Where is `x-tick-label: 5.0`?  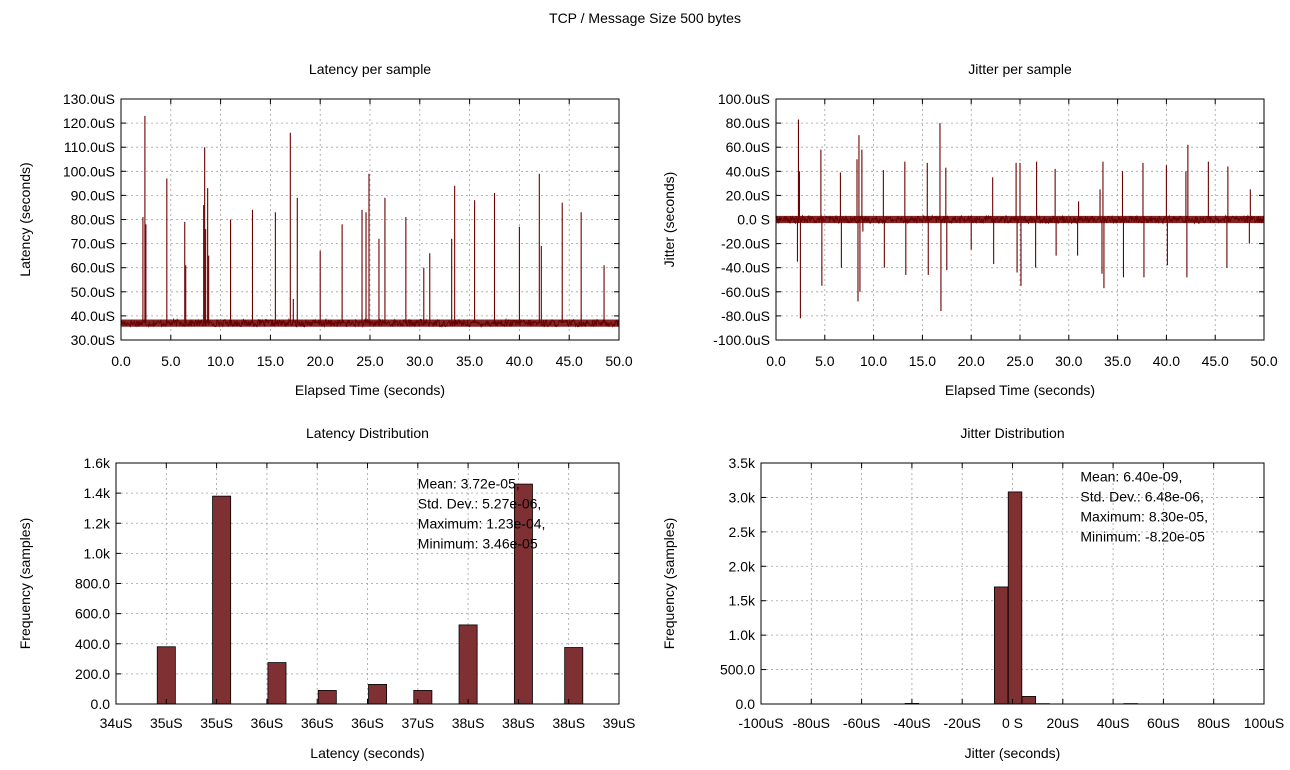 x-tick-label: 5.0 is located at coordinates (825, 361).